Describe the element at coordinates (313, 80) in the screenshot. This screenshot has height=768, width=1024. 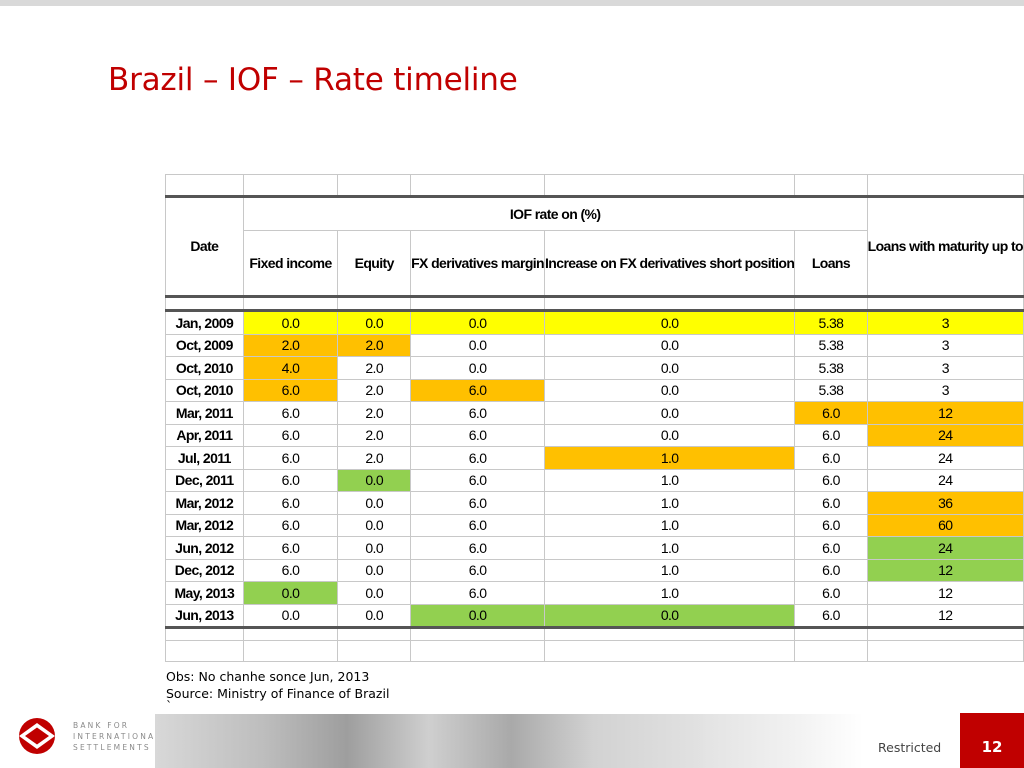
I see `slide-title: Brazil – IOF – Rate timeline` at that location.